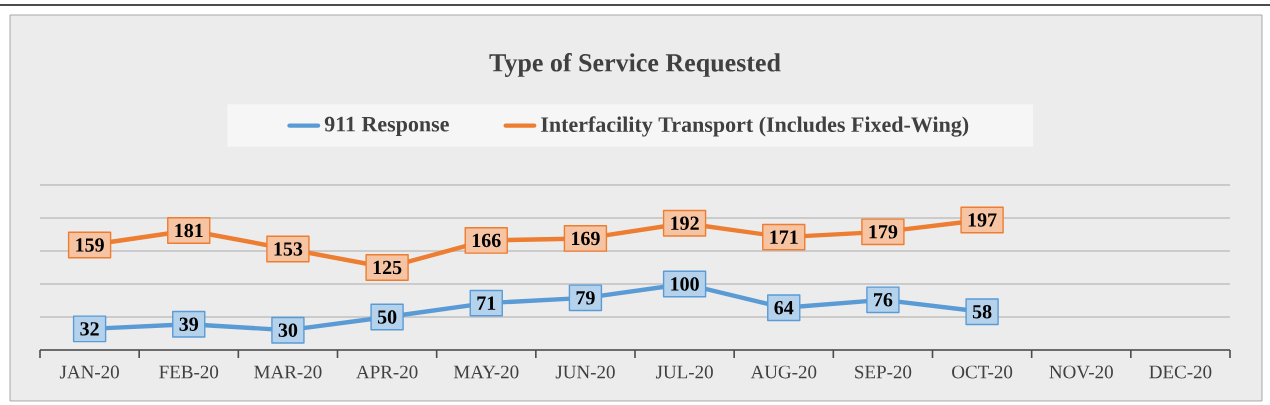  I want to click on x-tick-label: APR-20, so click(387, 372).